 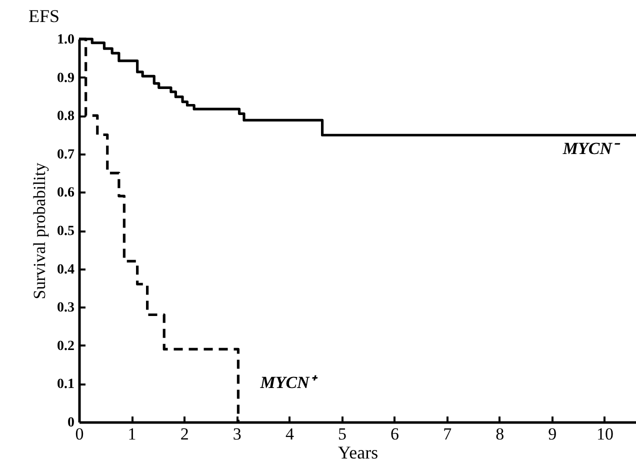 What do you see at coordinates (358, 452) in the screenshot?
I see `x-axis-title: Years` at bounding box center [358, 452].